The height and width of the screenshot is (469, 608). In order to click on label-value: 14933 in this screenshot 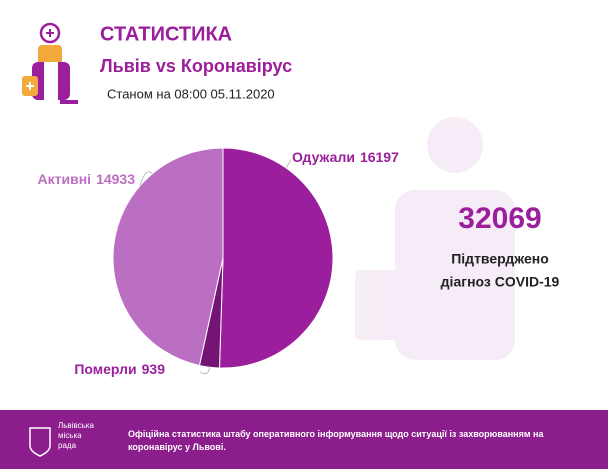, I will do `click(115, 179)`.